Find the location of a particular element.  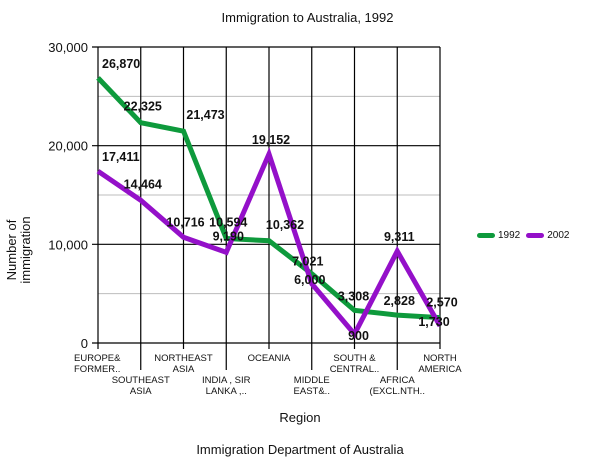

data-label-2002: 14,464 is located at coordinates (143, 184).